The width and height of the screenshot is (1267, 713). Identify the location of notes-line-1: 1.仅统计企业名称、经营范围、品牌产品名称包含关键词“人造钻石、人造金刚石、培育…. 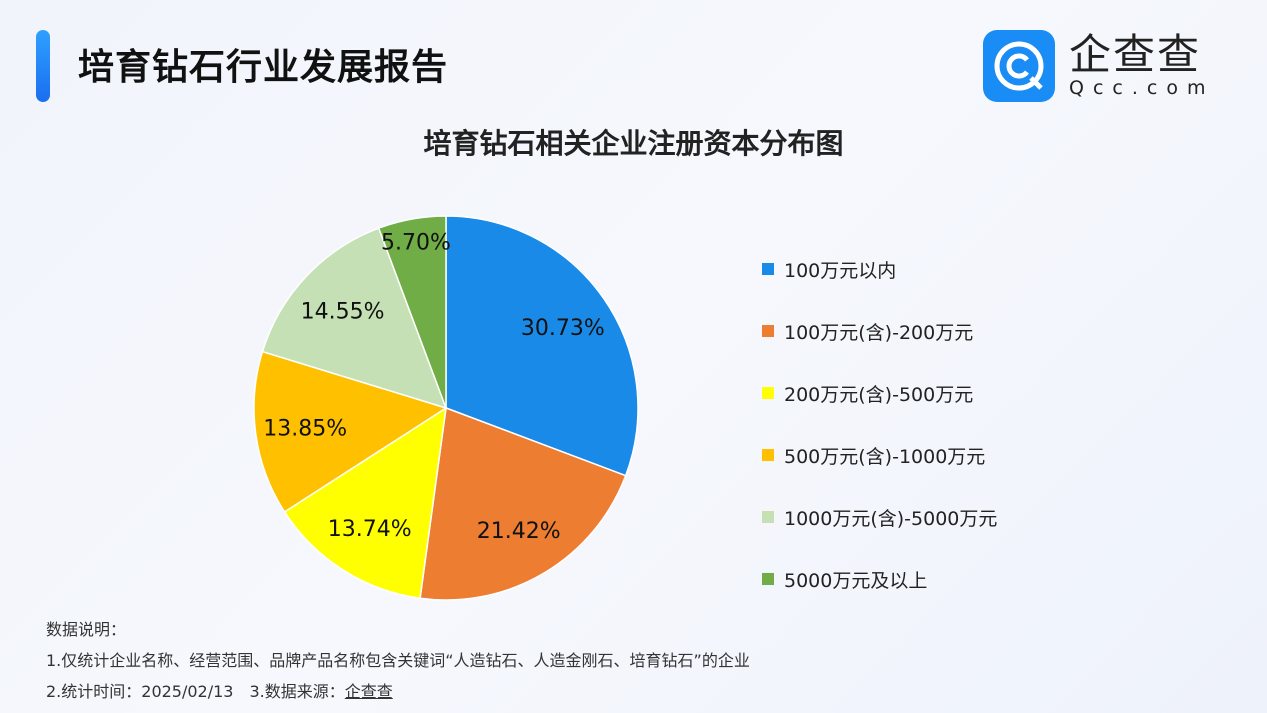
(398, 660).